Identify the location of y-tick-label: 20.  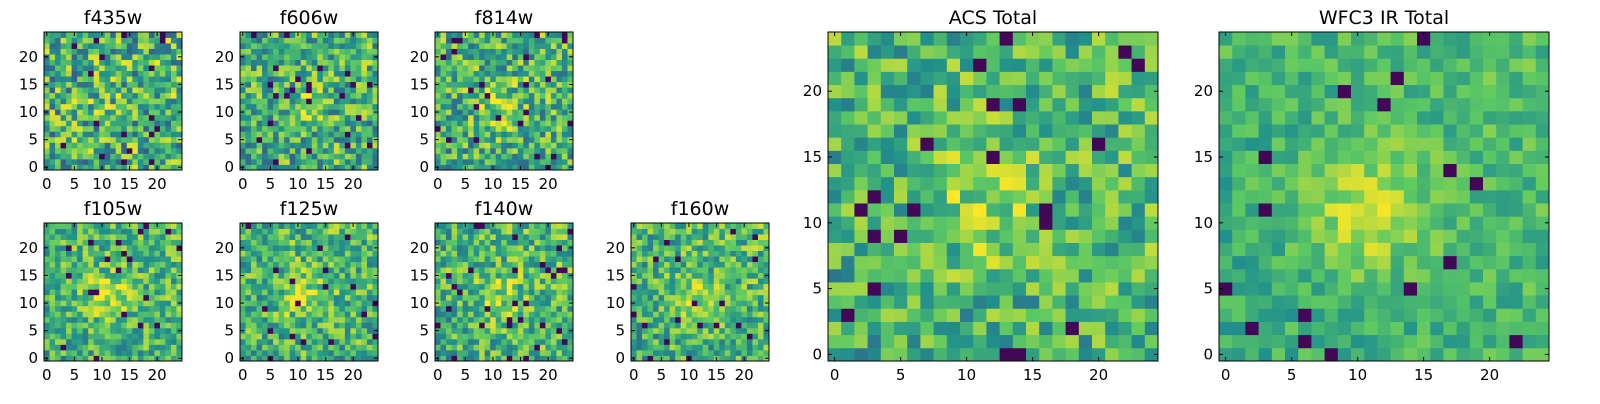
(224, 248).